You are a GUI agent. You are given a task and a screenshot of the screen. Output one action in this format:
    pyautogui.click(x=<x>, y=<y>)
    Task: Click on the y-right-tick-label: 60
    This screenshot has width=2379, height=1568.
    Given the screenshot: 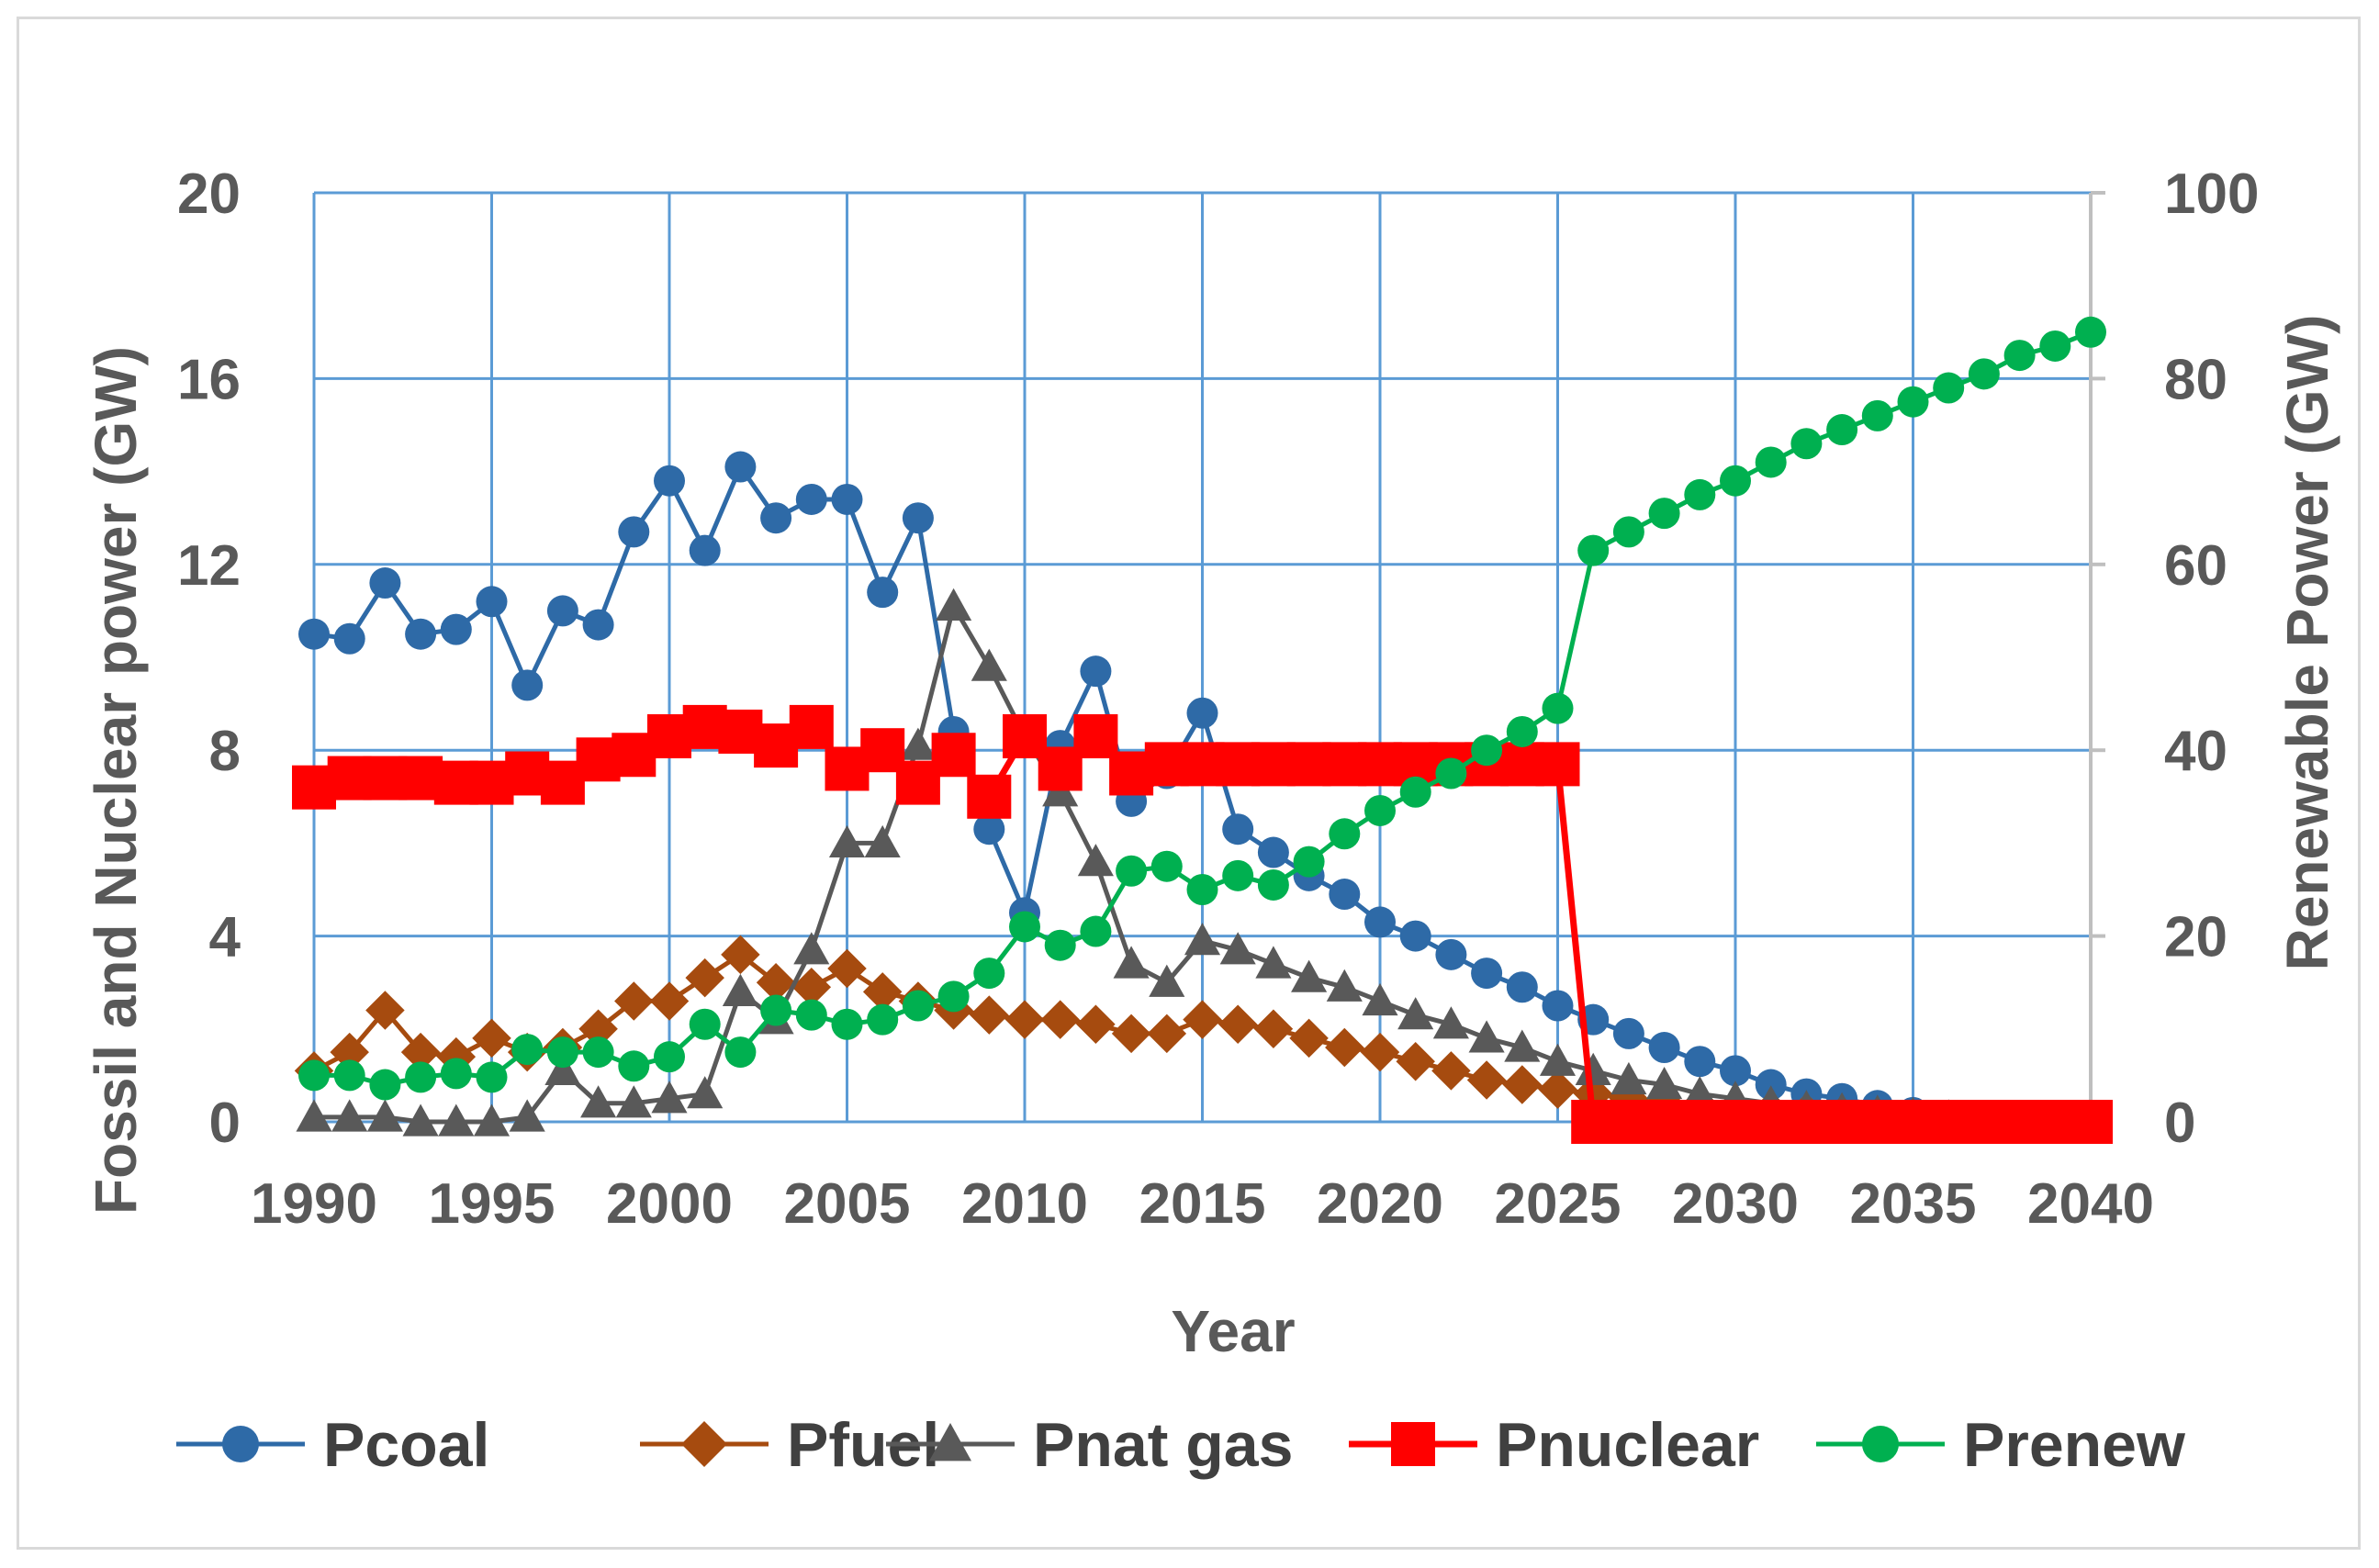 What is the action you would take?
    pyautogui.click(x=2196, y=566)
    